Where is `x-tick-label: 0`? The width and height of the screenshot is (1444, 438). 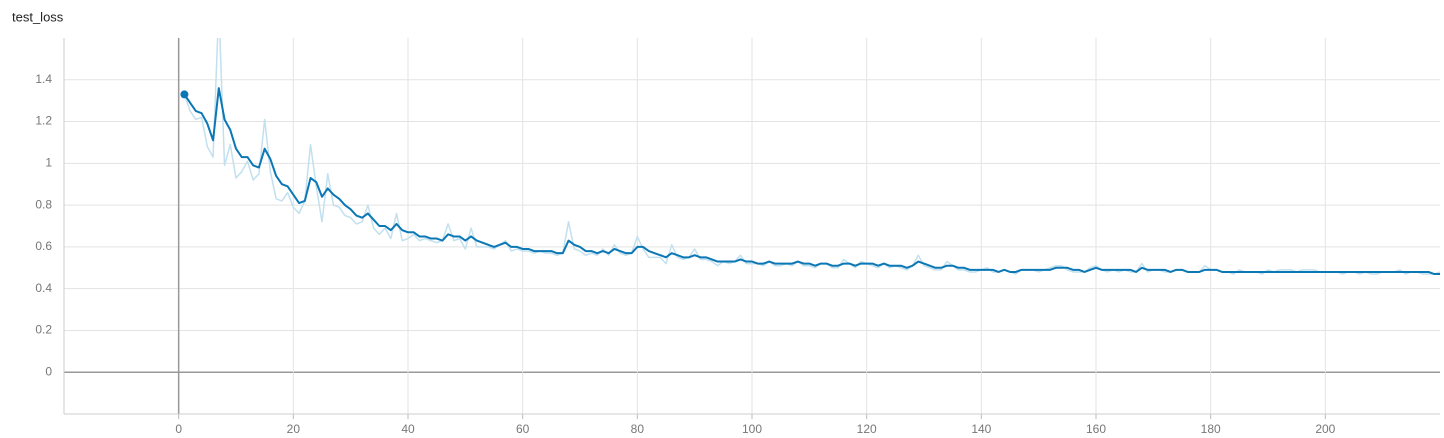 x-tick-label: 0 is located at coordinates (178, 429).